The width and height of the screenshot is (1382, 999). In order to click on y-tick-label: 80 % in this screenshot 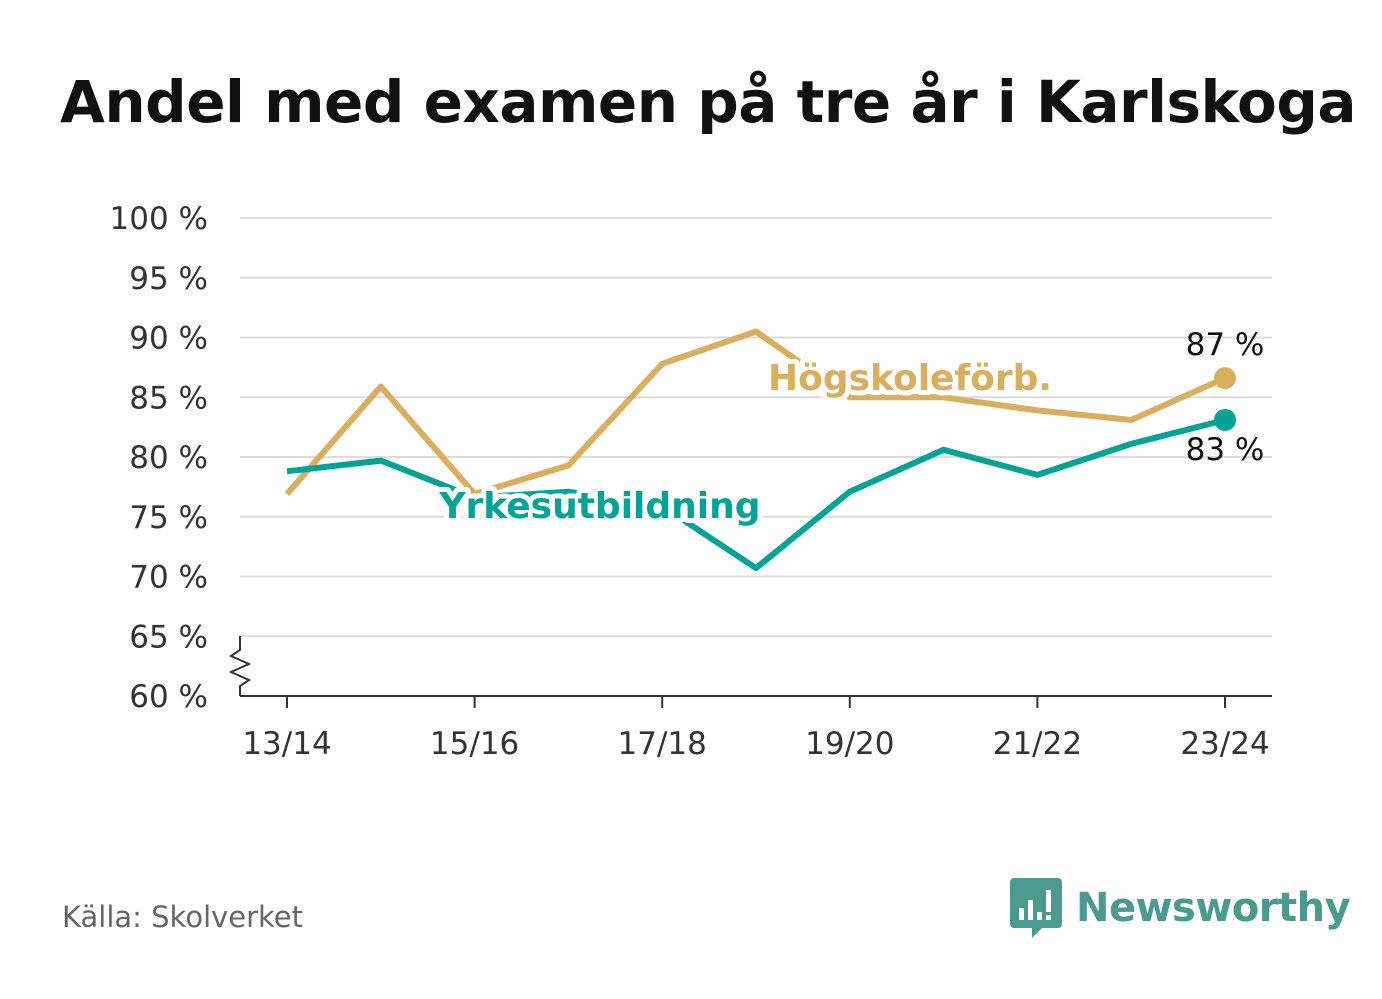, I will do `click(168, 458)`.